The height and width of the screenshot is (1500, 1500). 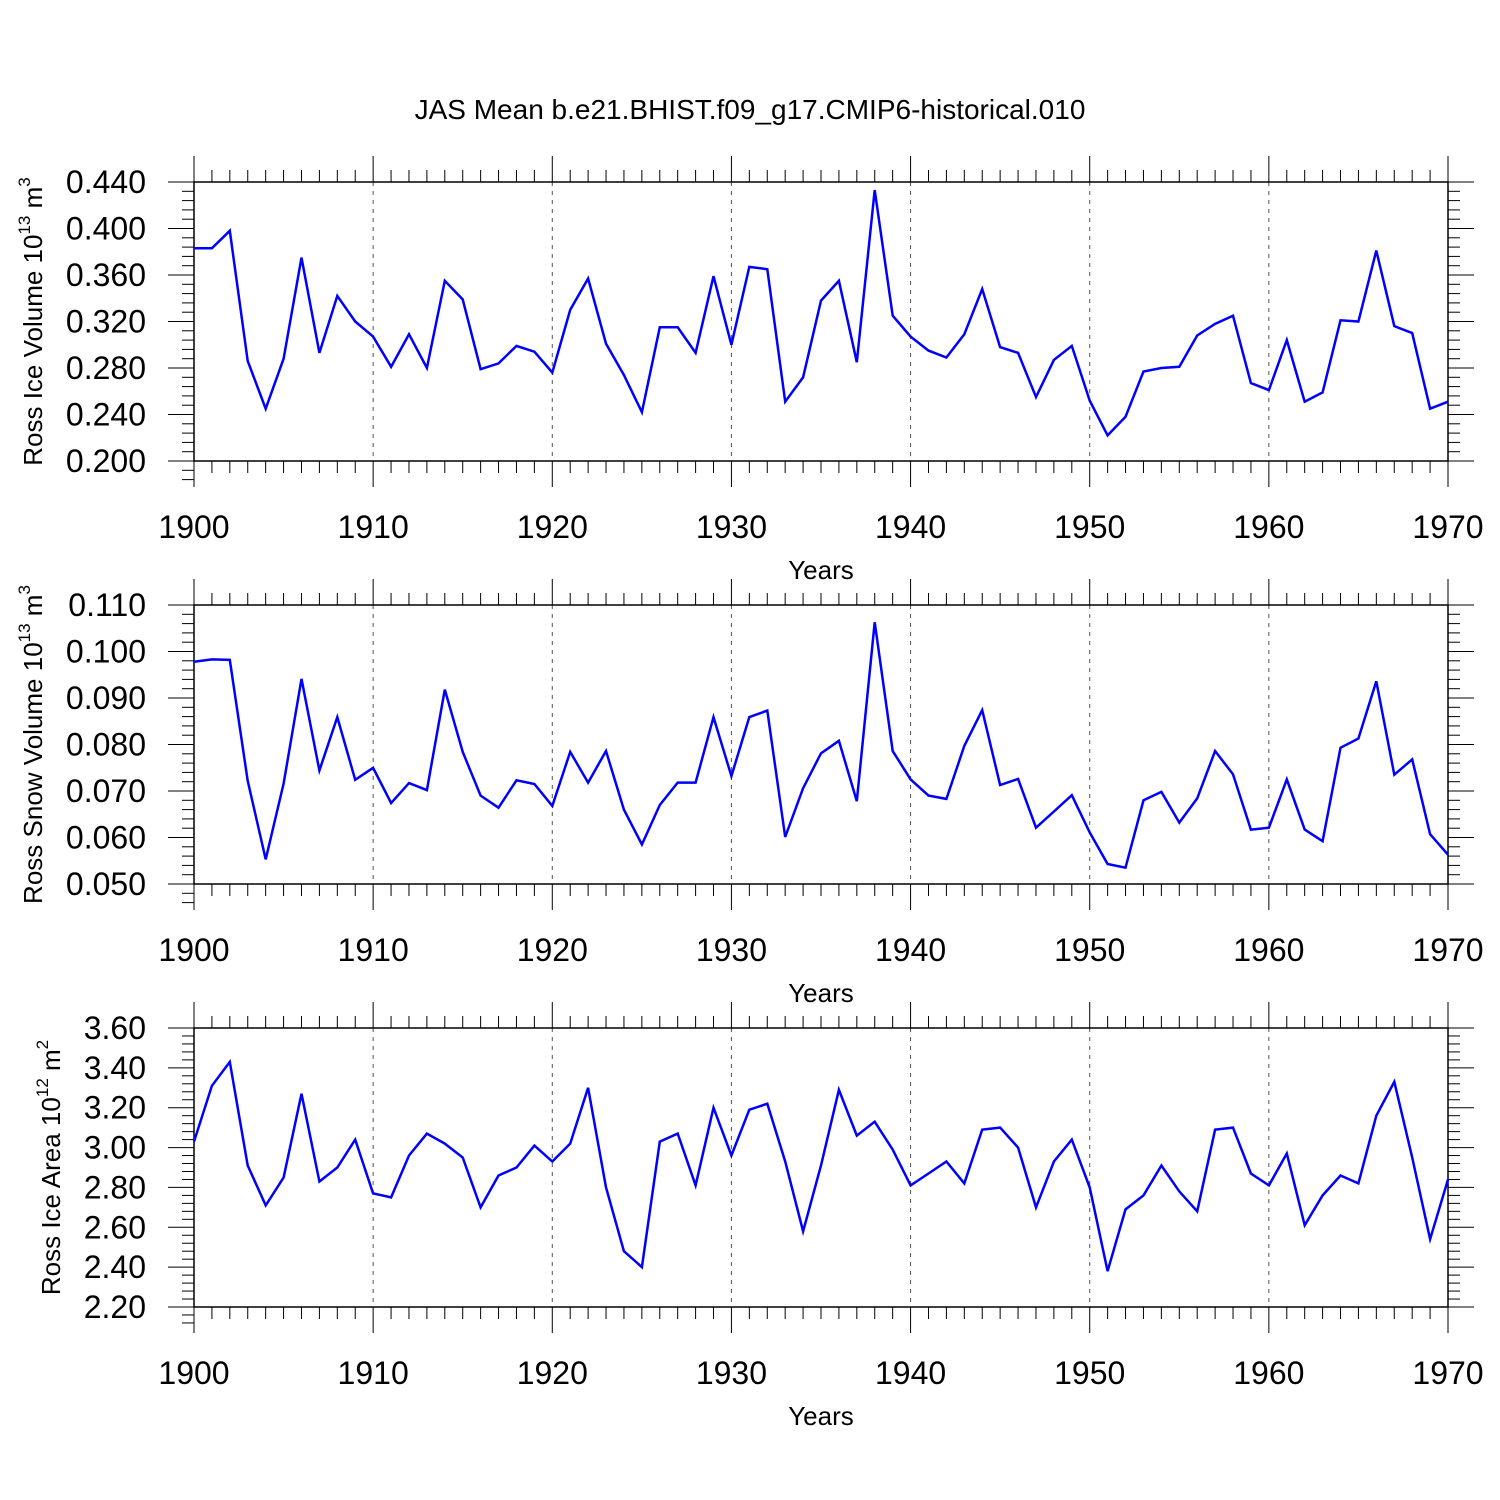 I want to click on x-tick-label: 1950, so click(x=1089, y=527).